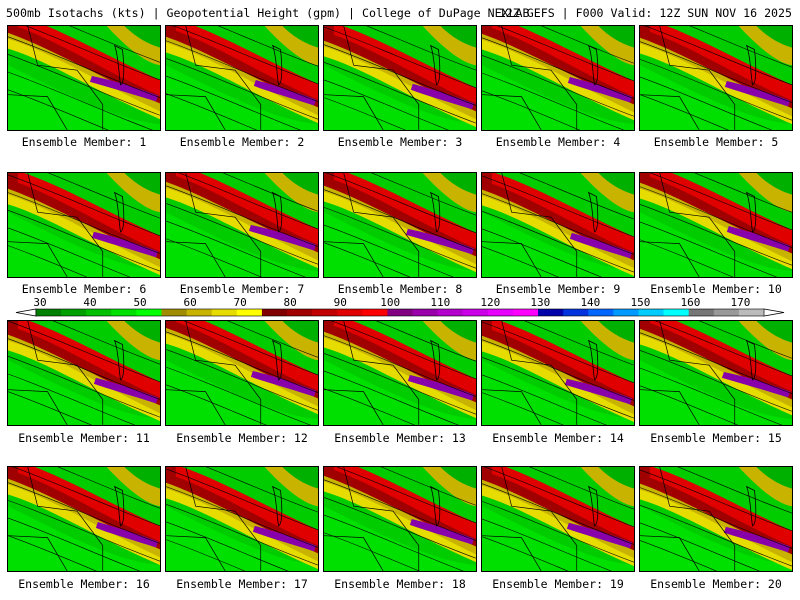 The image size is (800, 600). I want to click on colorbar-left-arrow, so click(26, 312).